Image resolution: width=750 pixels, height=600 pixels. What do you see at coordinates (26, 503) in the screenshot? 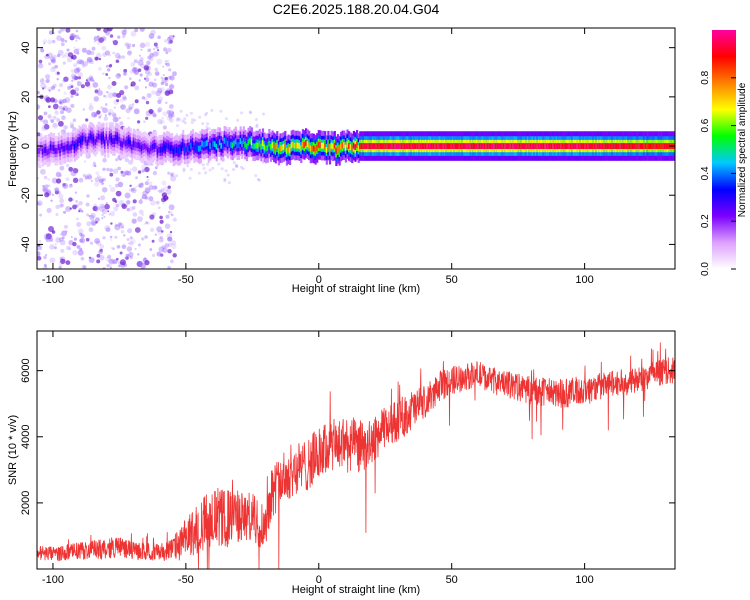
I see `snr-y-tick-label: 2000` at bounding box center [26, 503].